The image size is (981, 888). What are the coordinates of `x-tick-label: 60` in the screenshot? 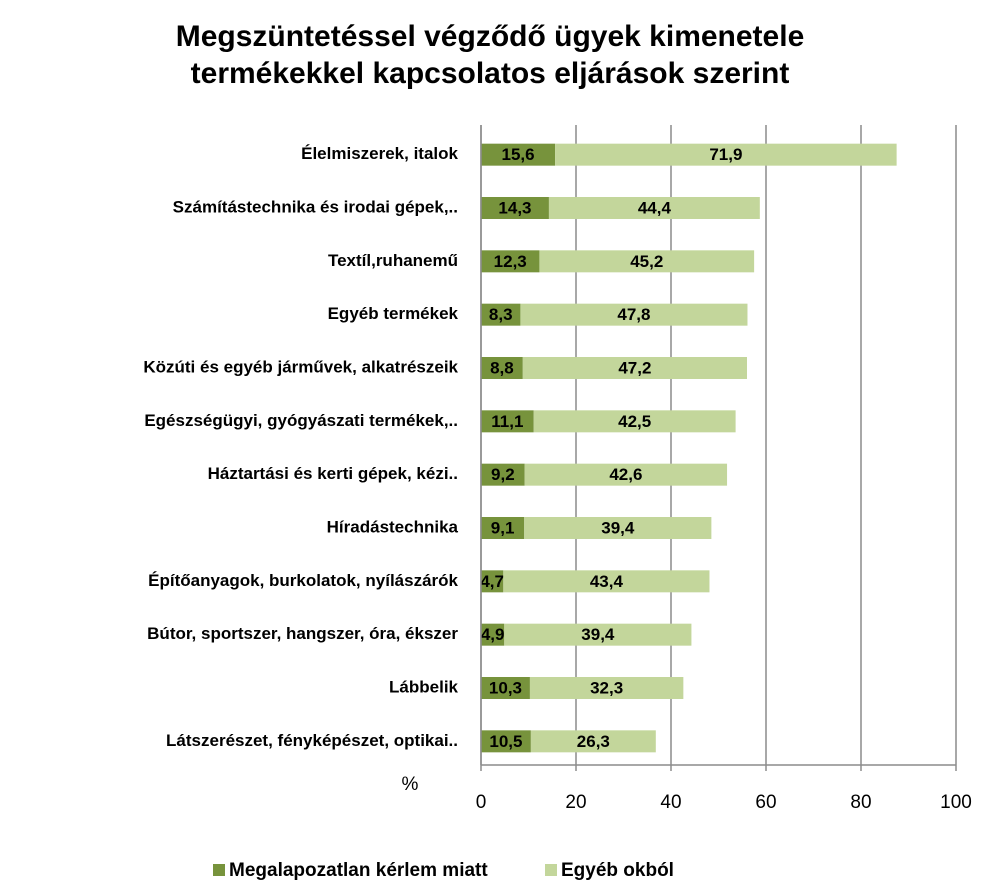 It's located at (765, 802).